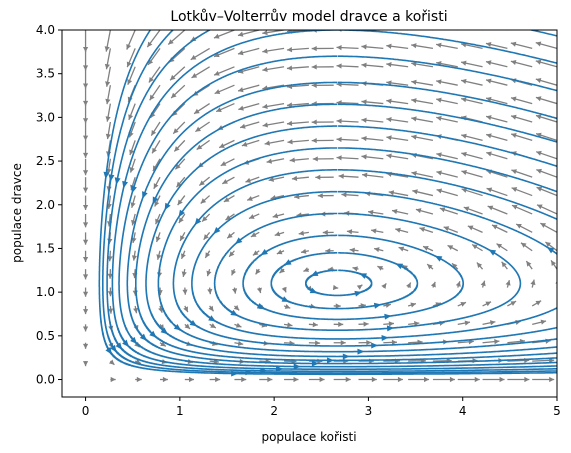 This screenshot has width=571, height=453. What do you see at coordinates (45, 380) in the screenshot?
I see `y-tick-label: 0.0` at bounding box center [45, 380].